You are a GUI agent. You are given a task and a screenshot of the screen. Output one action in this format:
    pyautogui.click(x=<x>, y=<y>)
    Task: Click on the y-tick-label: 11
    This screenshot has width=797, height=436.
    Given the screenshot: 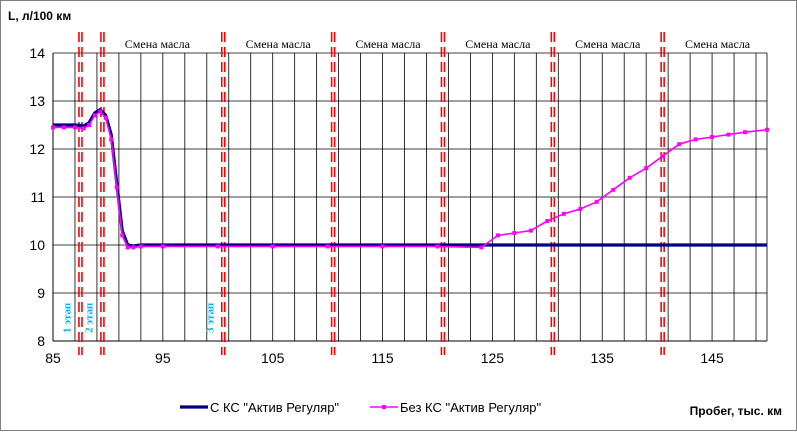 What is the action you would take?
    pyautogui.click(x=37, y=197)
    